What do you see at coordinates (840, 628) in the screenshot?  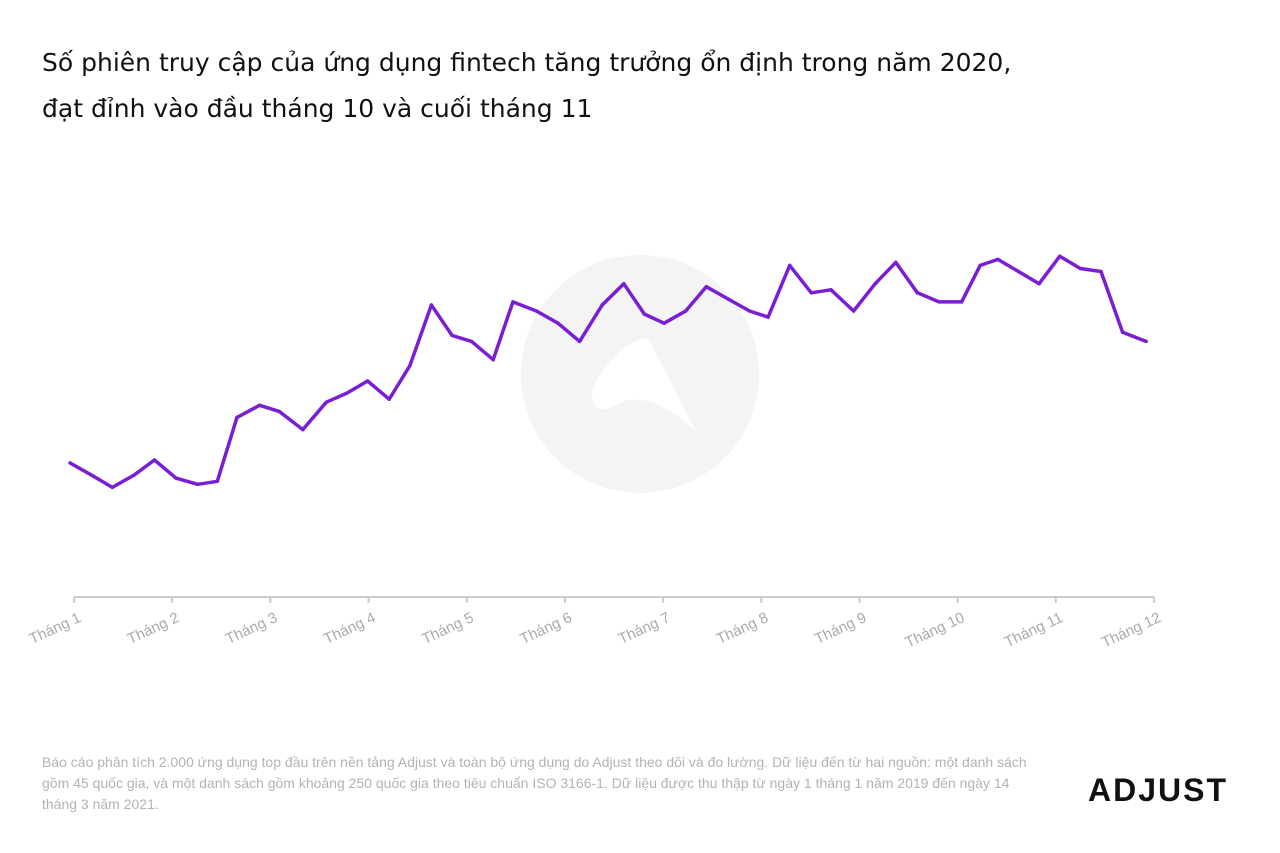 I see `x-tick-label: Tháng 9` at bounding box center [840, 628].